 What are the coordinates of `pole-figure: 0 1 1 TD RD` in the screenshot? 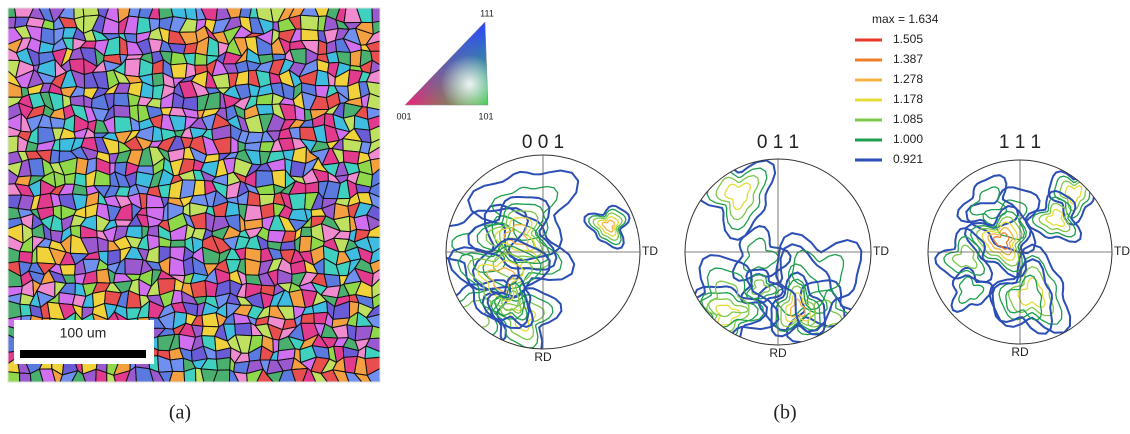 It's located at (786, 246).